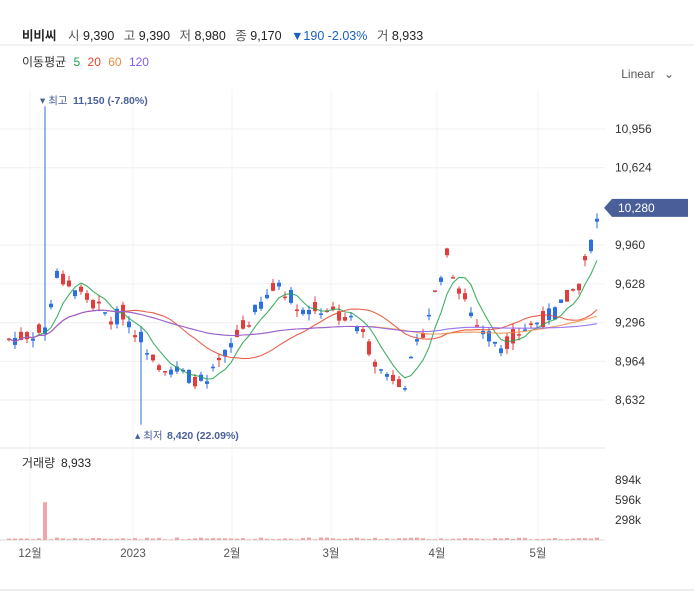  I want to click on ma-120: 120, so click(138, 62).